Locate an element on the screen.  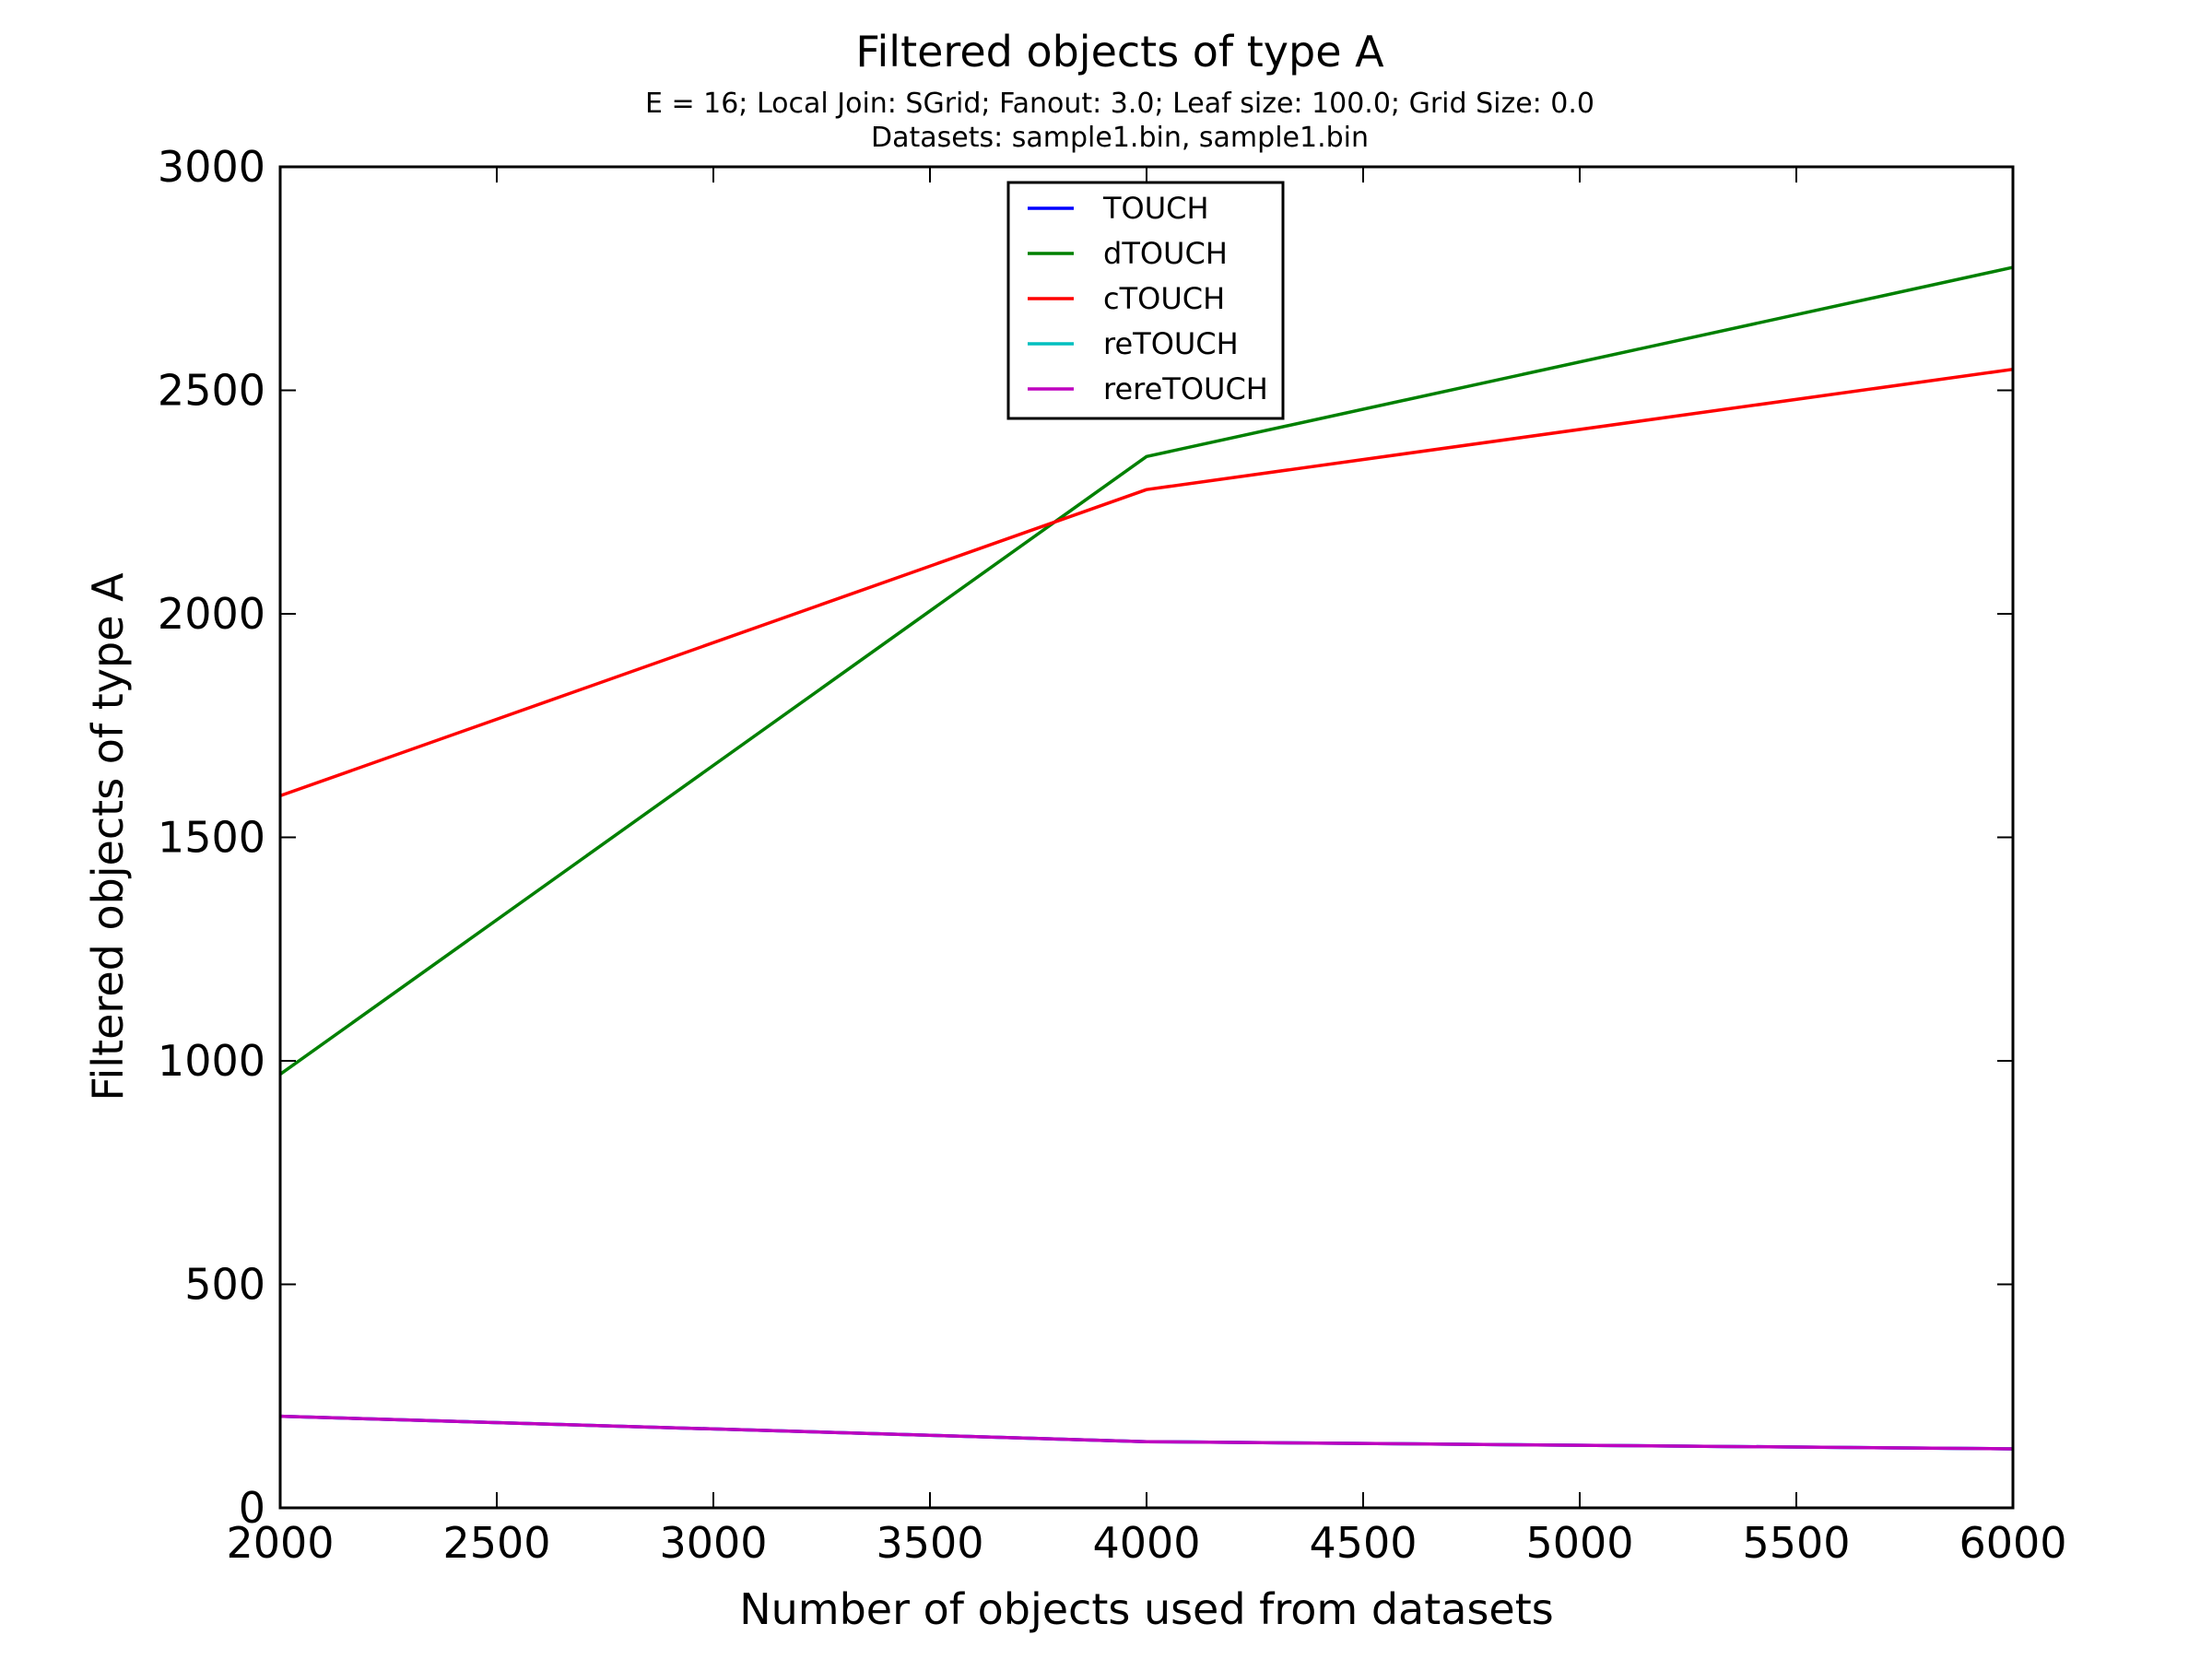
x-tick-label: 2500 is located at coordinates (496, 1543).